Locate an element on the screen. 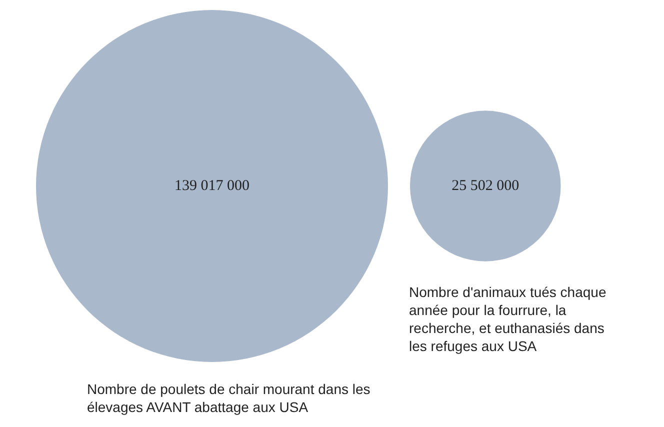 The height and width of the screenshot is (427, 664). data-label: 25 502 000 is located at coordinates (486, 186).